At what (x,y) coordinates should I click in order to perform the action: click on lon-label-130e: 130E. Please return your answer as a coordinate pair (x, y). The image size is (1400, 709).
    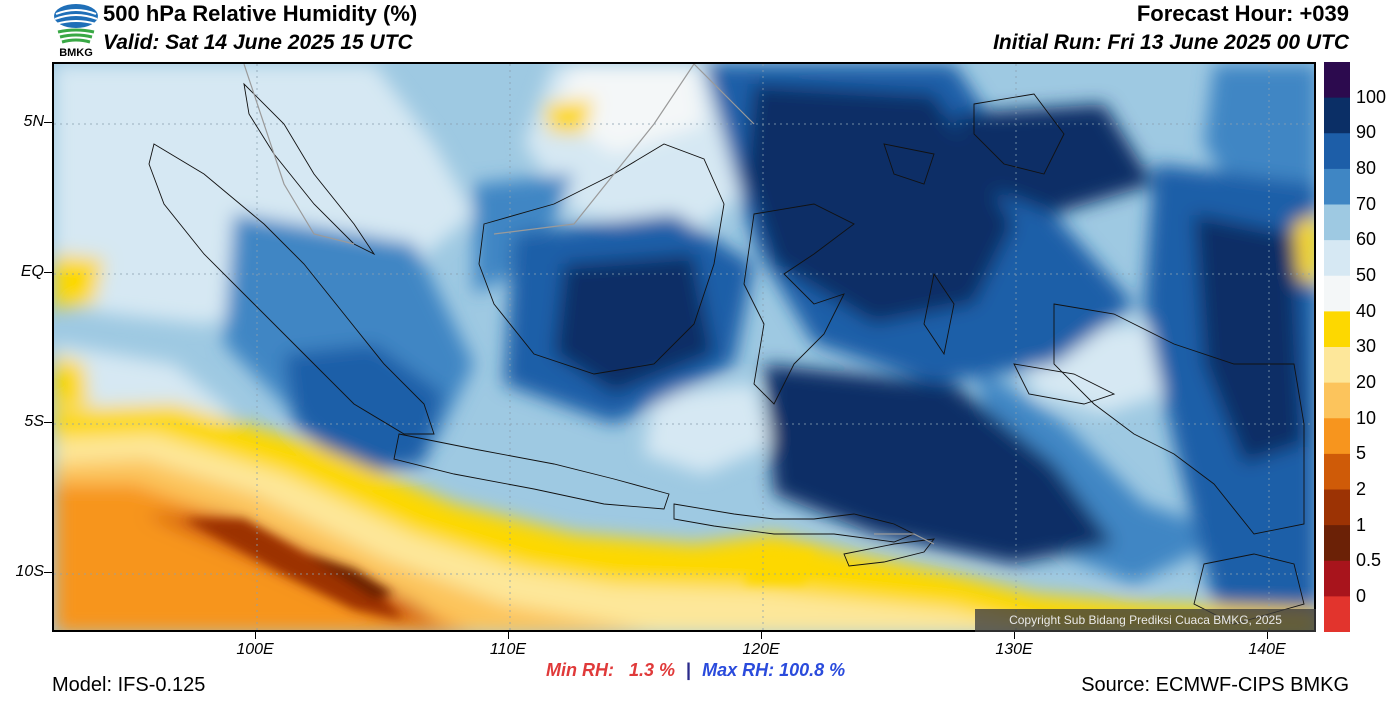
    Looking at the image, I should click on (1014, 649).